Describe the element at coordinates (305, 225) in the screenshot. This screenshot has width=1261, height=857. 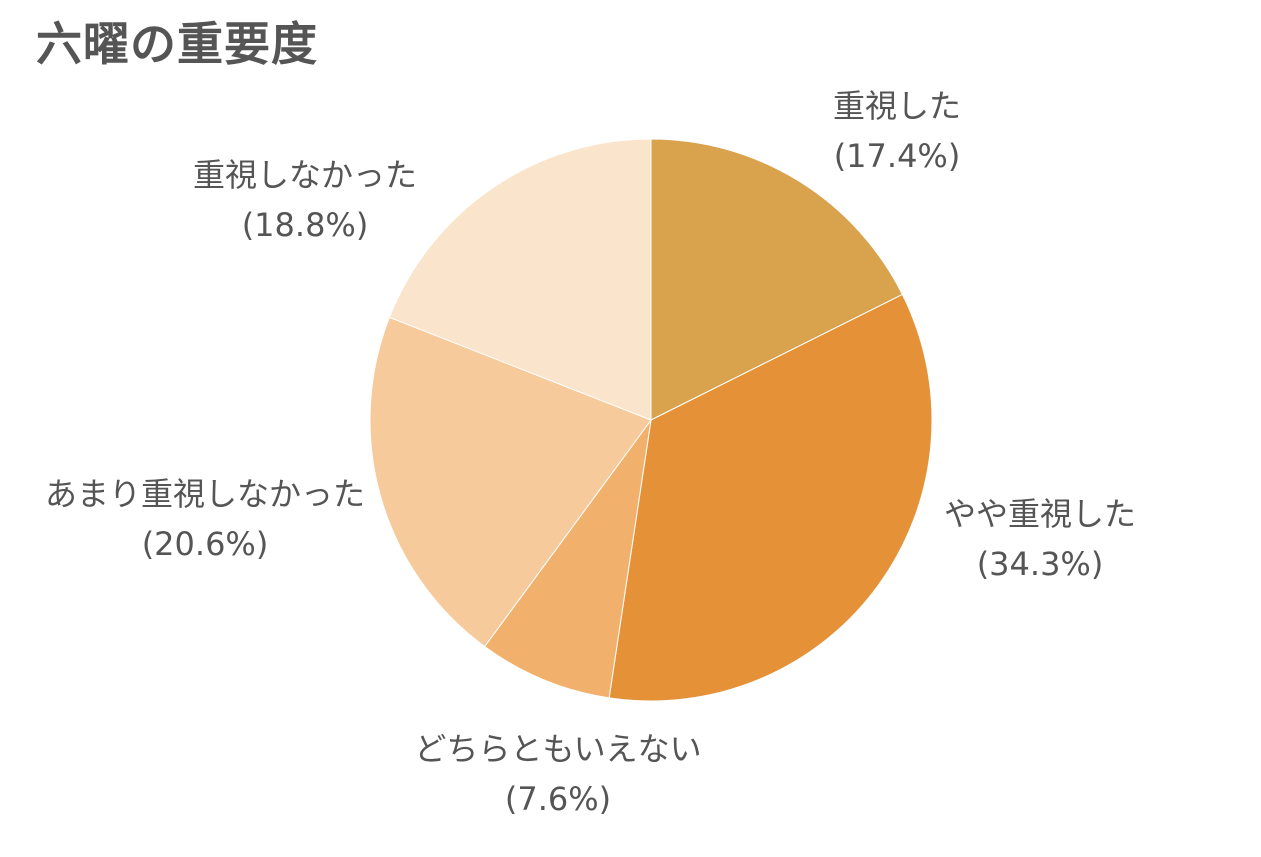
I see `slice-value-5: (18.8%)` at that location.